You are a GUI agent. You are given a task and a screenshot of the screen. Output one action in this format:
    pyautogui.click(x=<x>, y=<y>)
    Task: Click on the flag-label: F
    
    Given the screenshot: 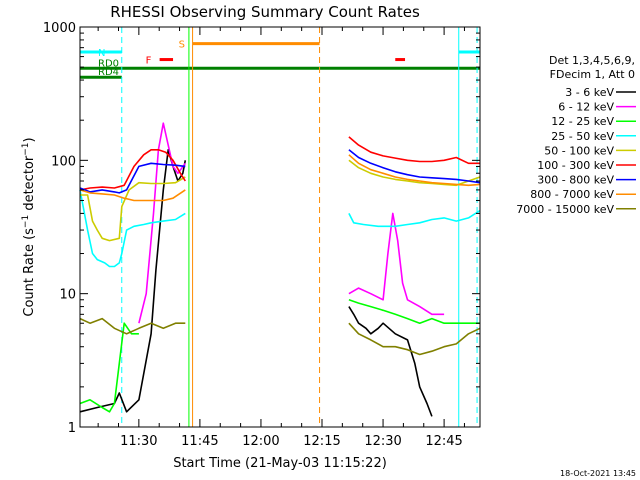 What is the action you would take?
    pyautogui.click(x=149, y=61)
    